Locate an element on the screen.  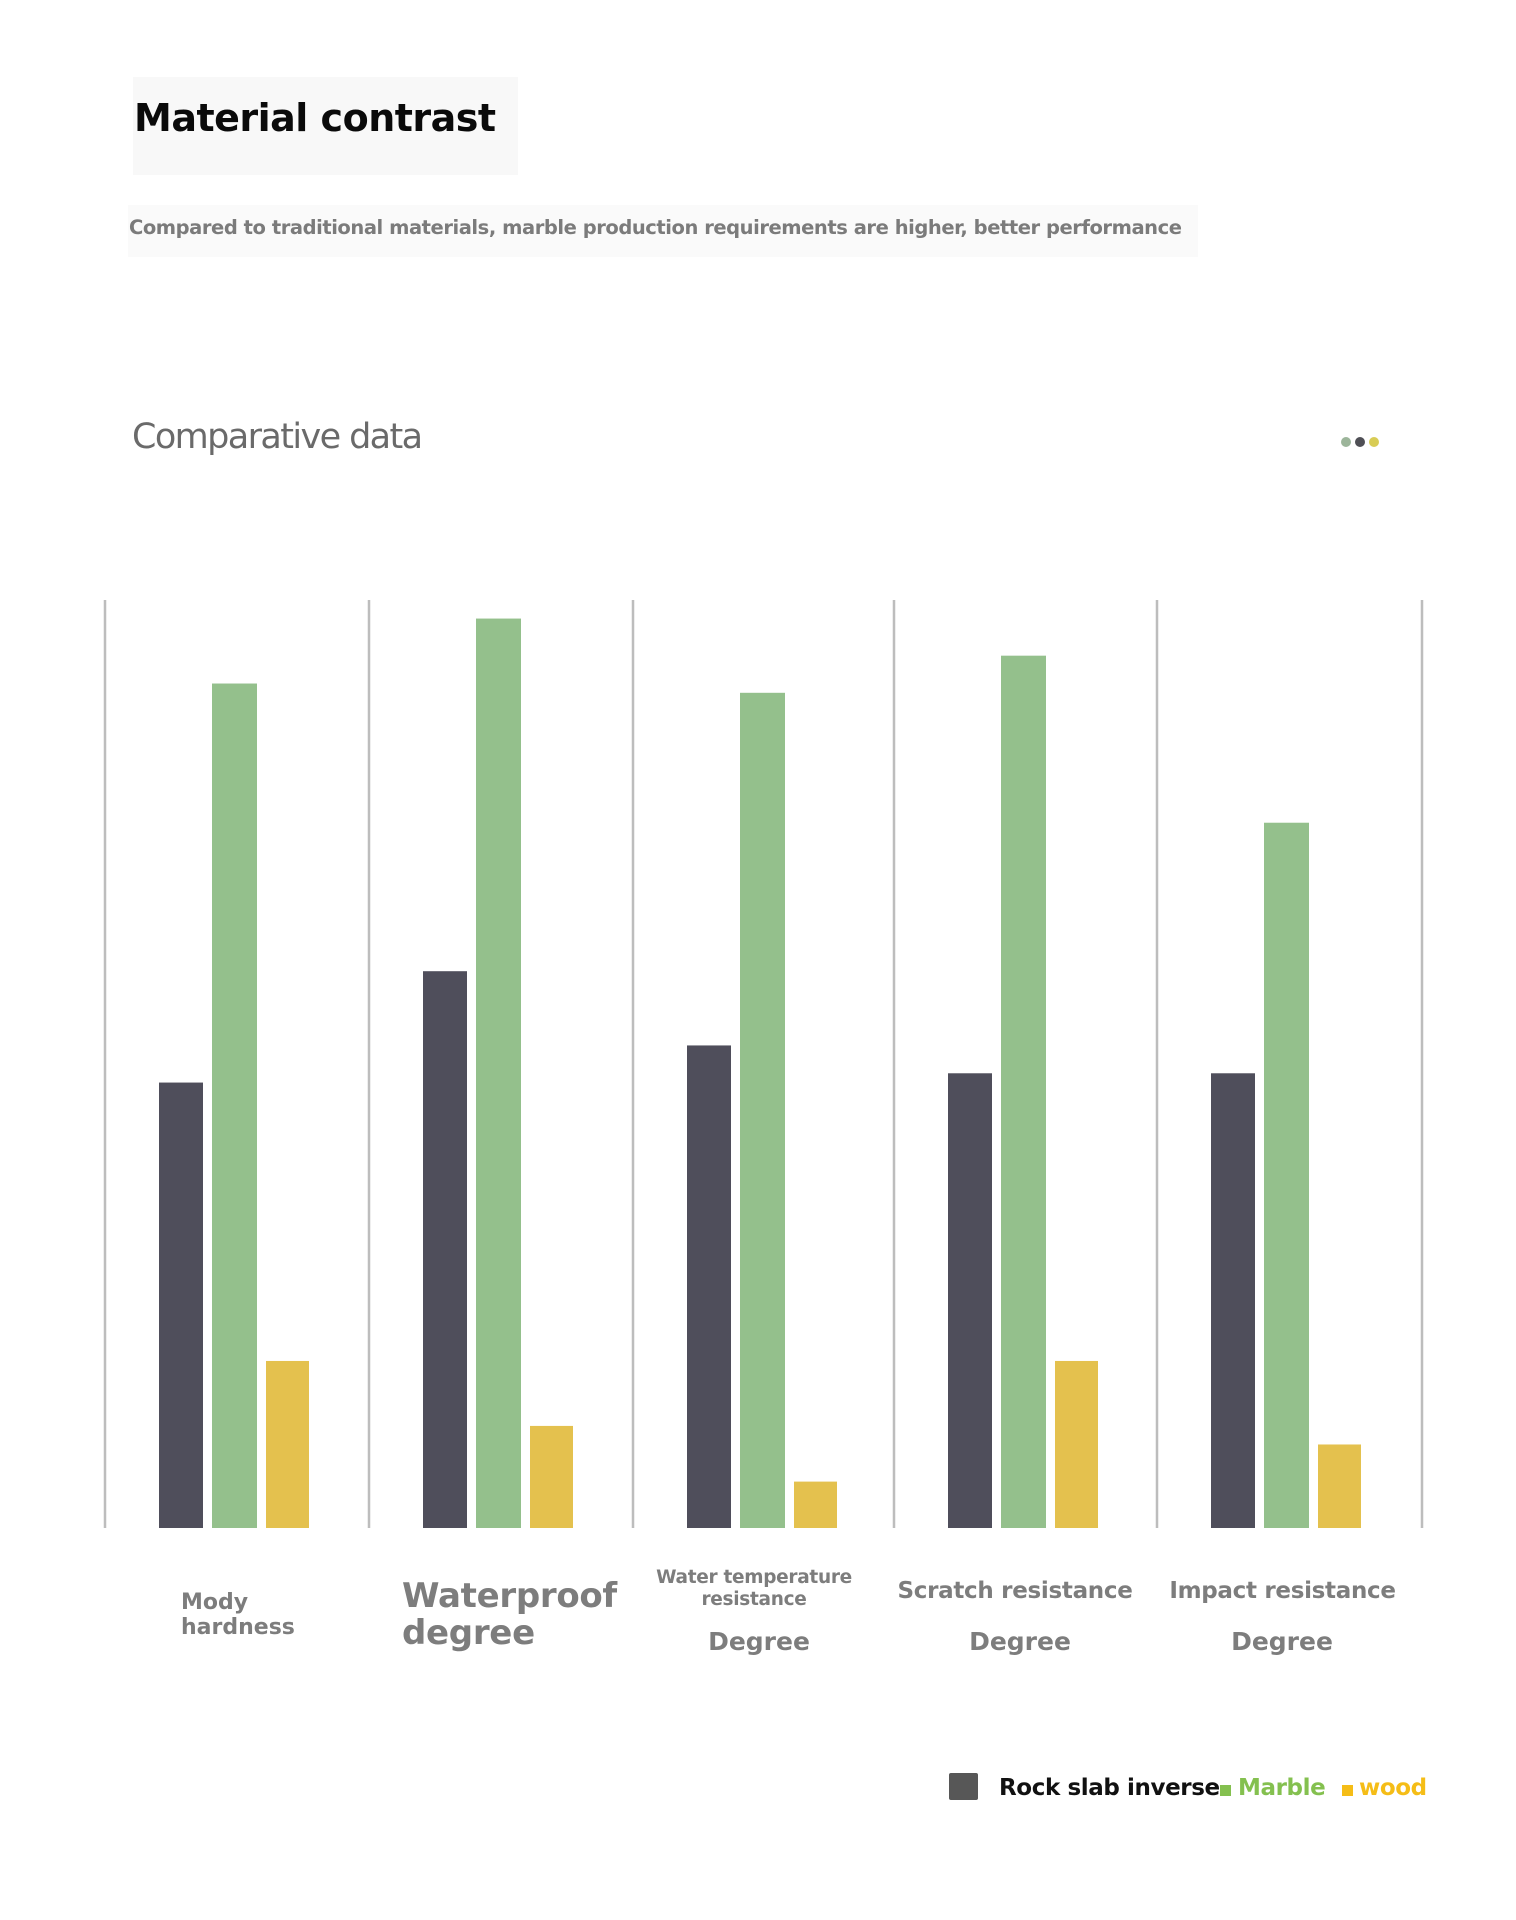
category-label-mody-hardness: Mody hardness is located at coordinates (238, 1615).